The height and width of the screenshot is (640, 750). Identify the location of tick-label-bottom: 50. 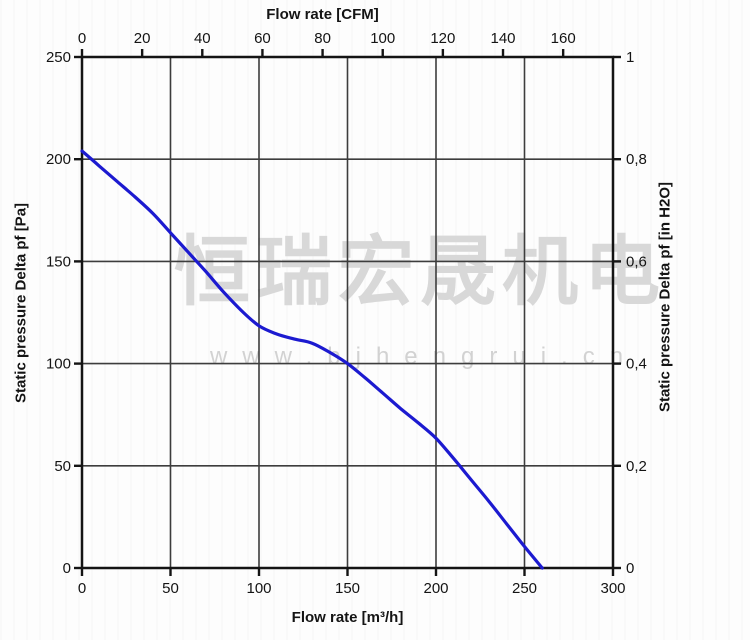
(170, 588).